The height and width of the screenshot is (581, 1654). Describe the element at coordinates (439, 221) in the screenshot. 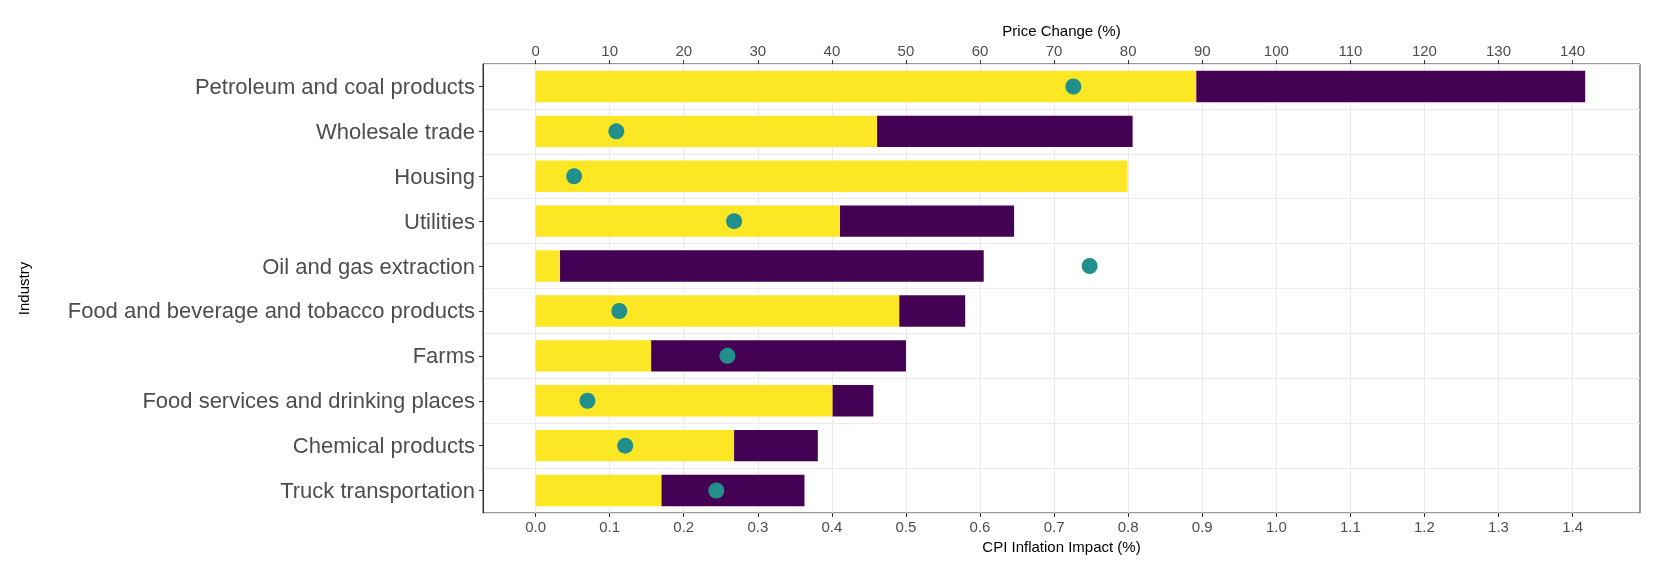

I see `y-tick-label: Utilities` at that location.